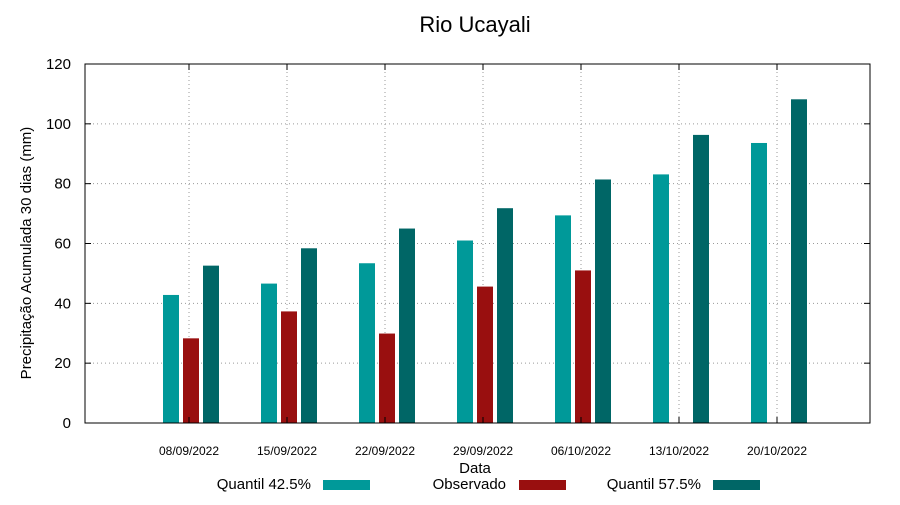  What do you see at coordinates (563, 319) in the screenshot?
I see `bar-series-0-06-10-2022` at bounding box center [563, 319].